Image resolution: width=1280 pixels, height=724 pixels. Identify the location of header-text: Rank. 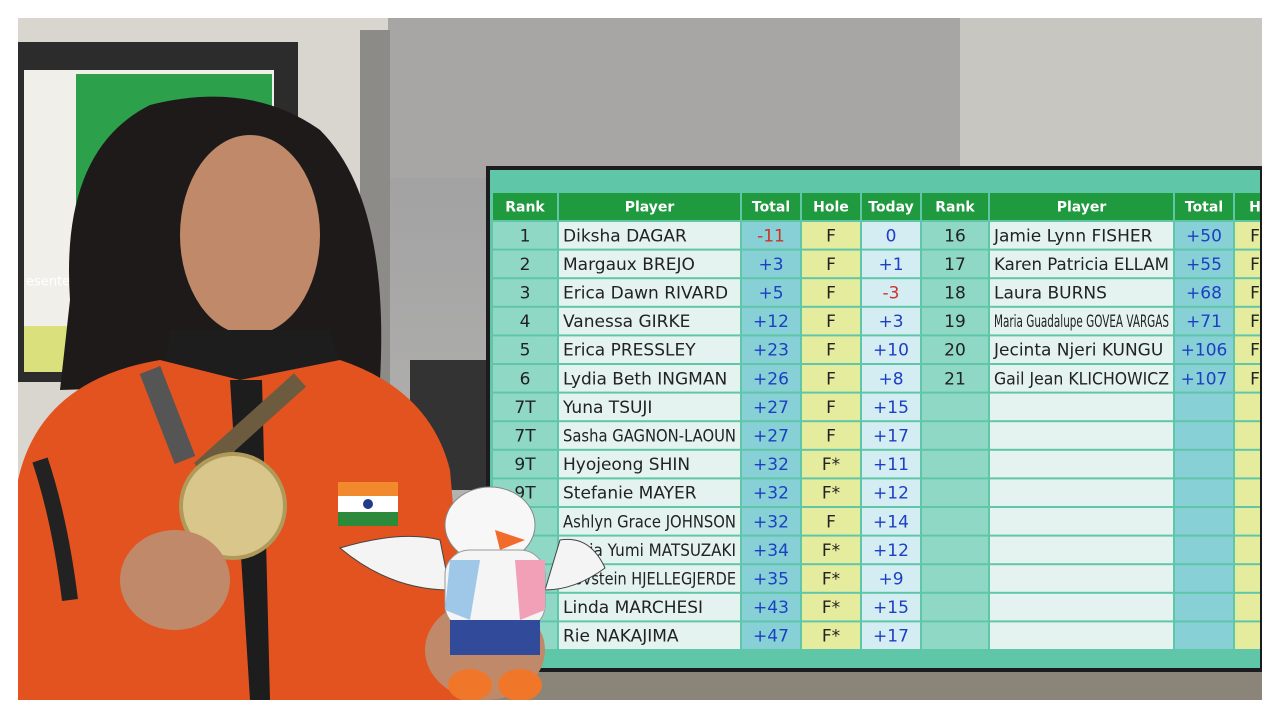
(525, 208).